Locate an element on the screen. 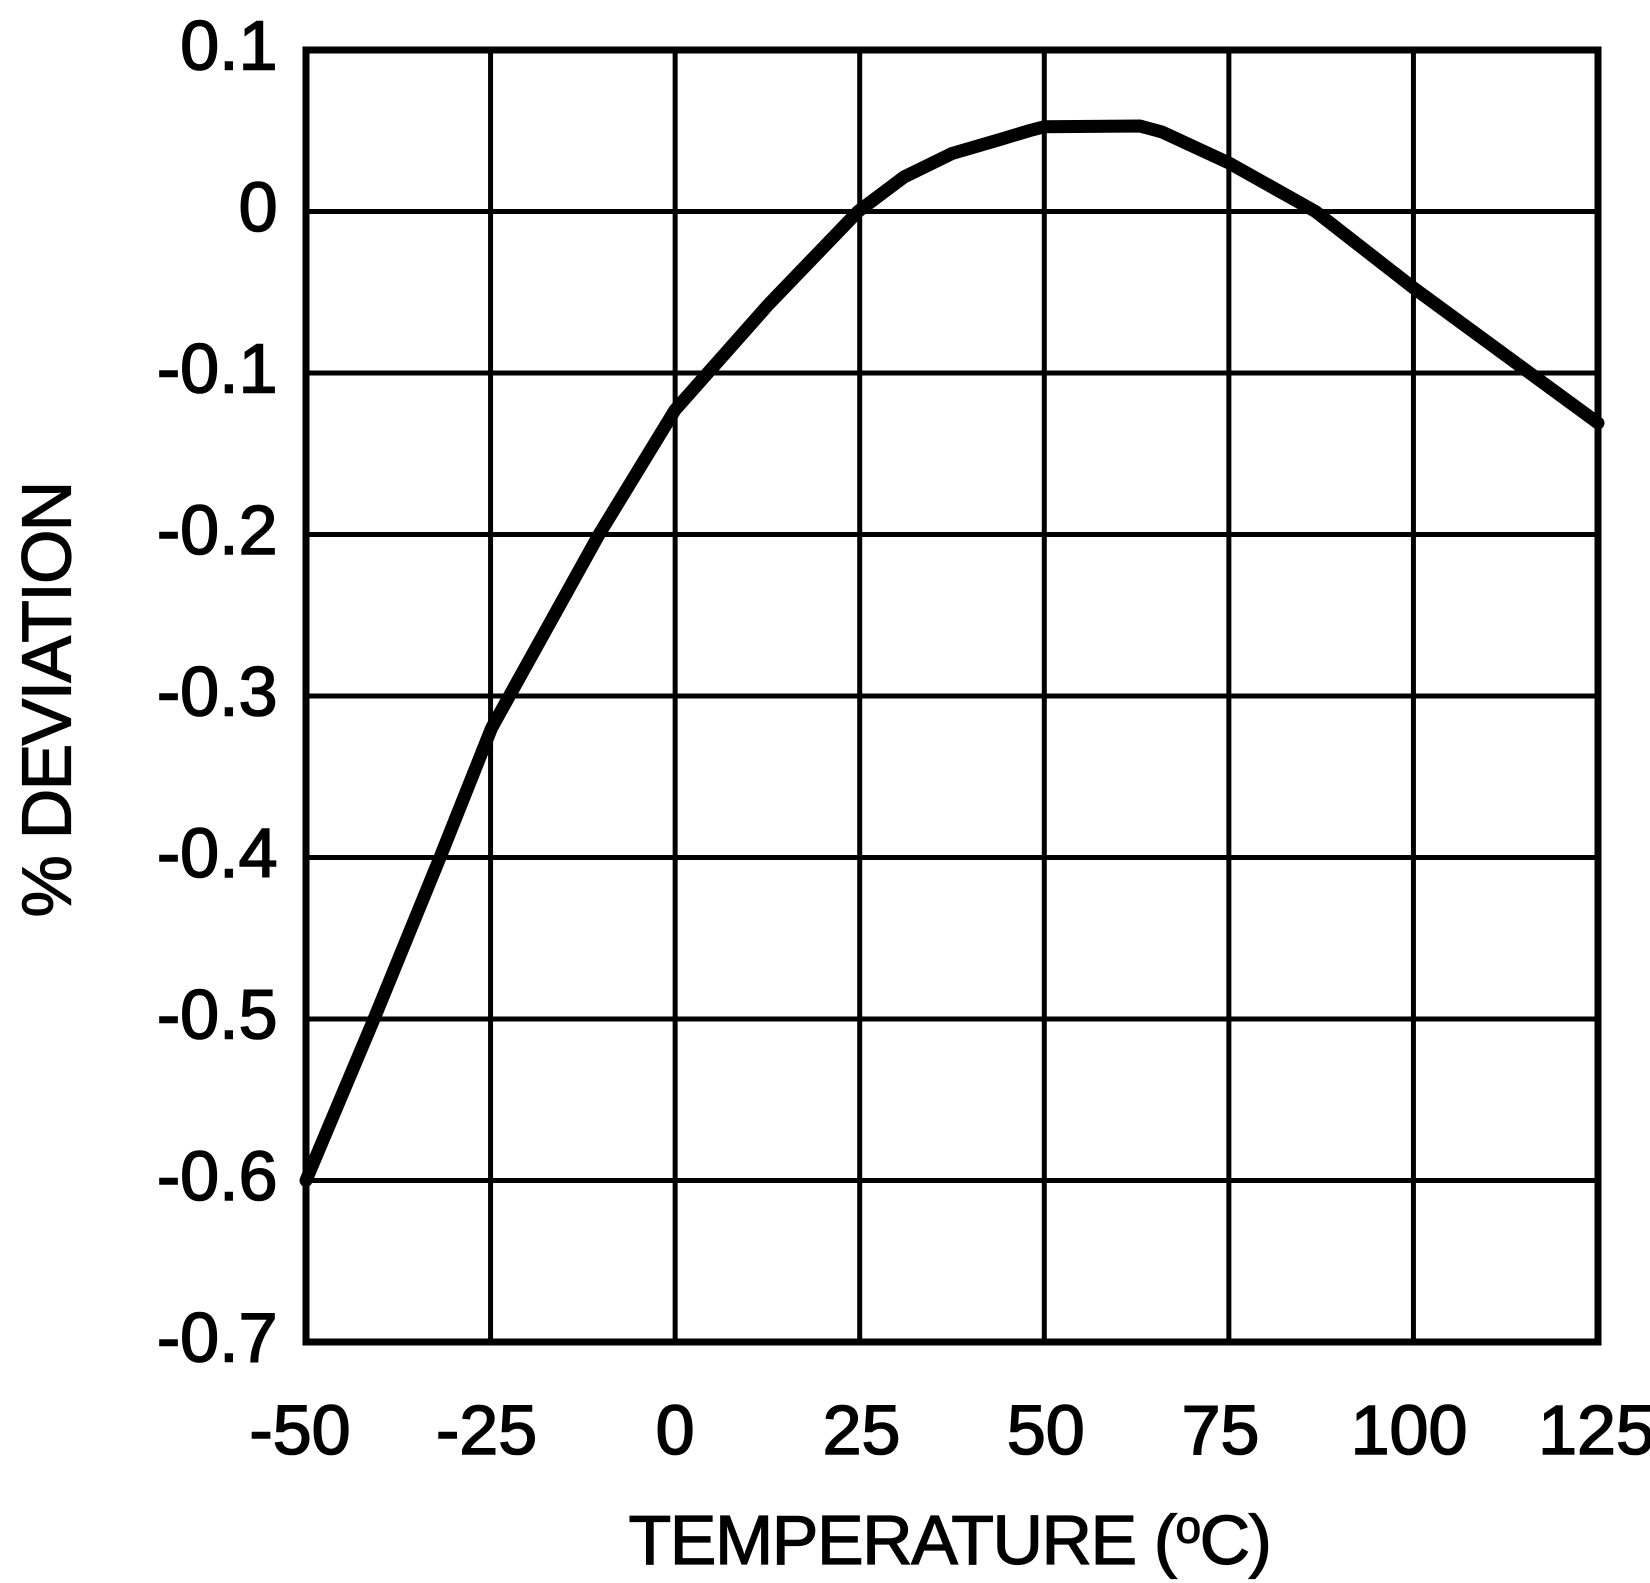 Image resolution: width=1650 pixels, height=1583 pixels. svg-text: -0.7 is located at coordinates (217, 1338).